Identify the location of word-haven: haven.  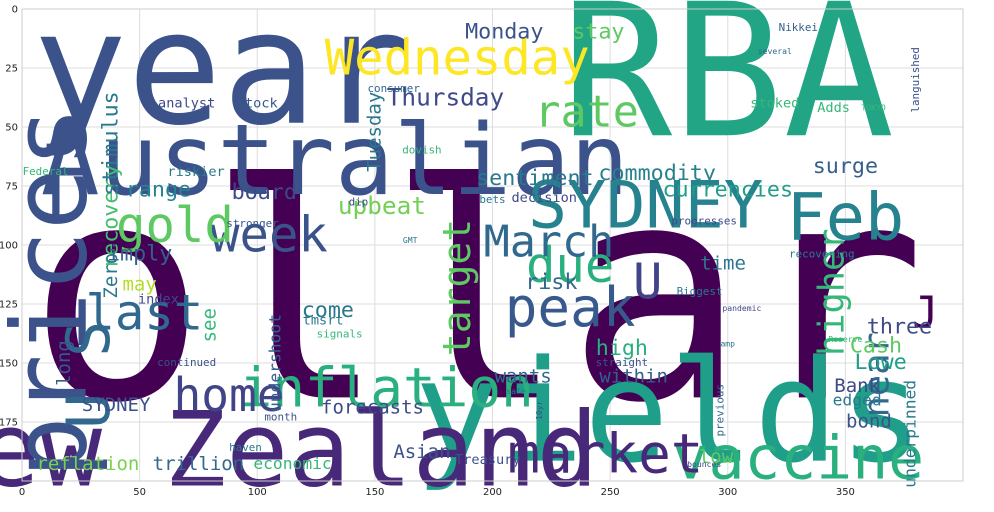
(245, 447).